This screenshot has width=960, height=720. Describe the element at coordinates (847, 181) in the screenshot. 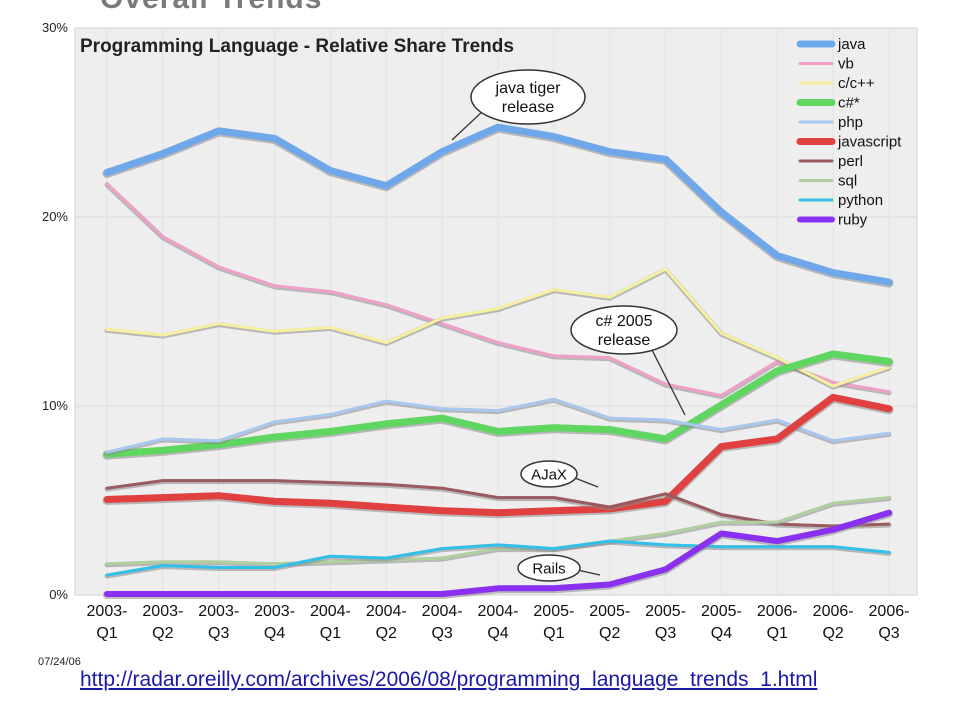

I see `legend-label: sql` at that location.